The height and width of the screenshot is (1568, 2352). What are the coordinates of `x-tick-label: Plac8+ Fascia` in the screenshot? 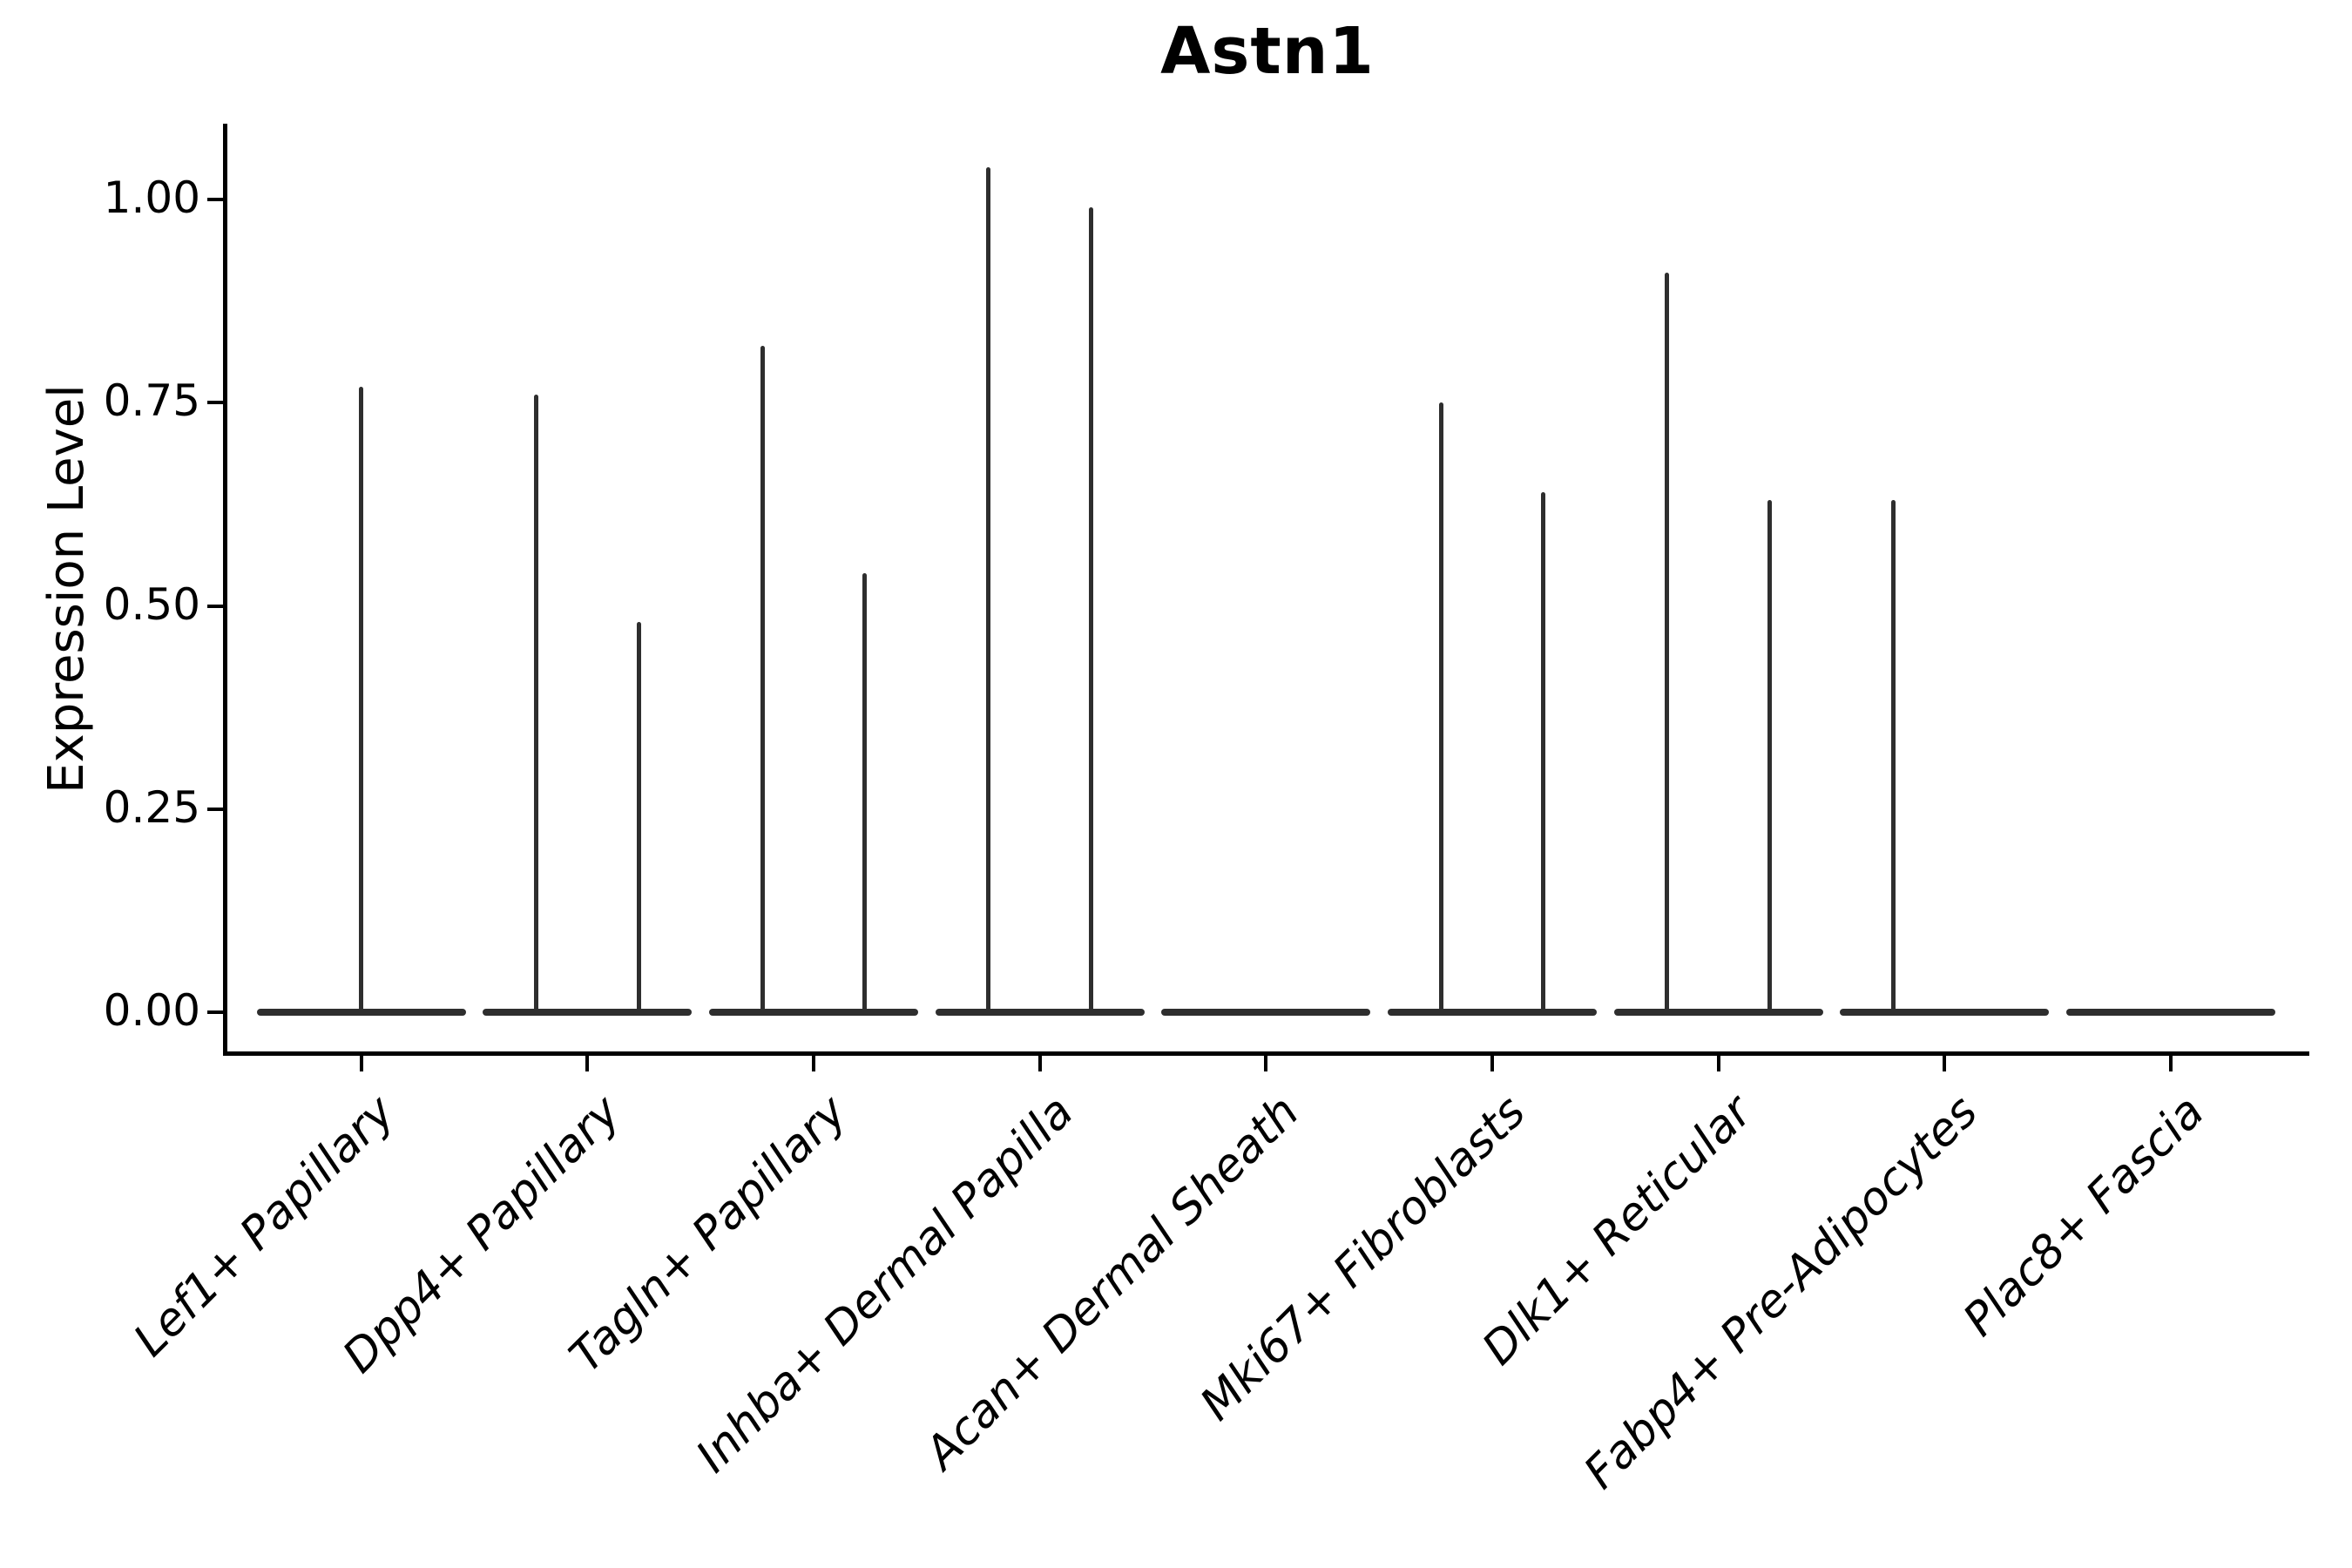 It's located at (2083, 1216).